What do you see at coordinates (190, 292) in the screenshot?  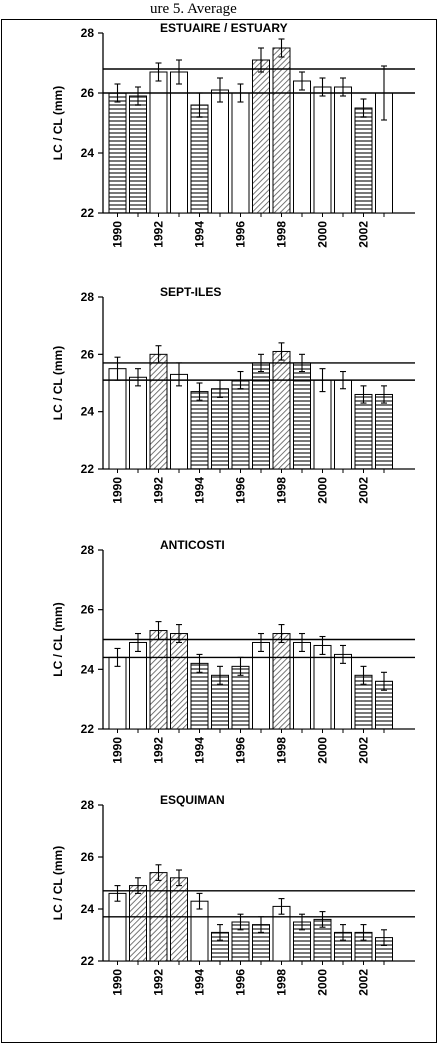 I see `chart-title: SEPT-ILES` at bounding box center [190, 292].